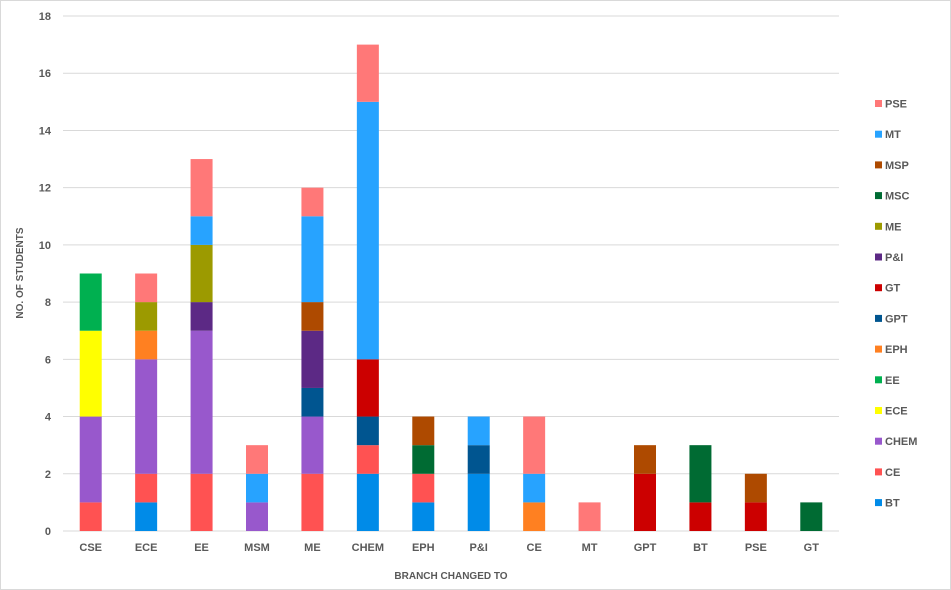 The height and width of the screenshot is (590, 951). What do you see at coordinates (896, 412) in the screenshot?
I see `legend-label: ECE` at bounding box center [896, 412].